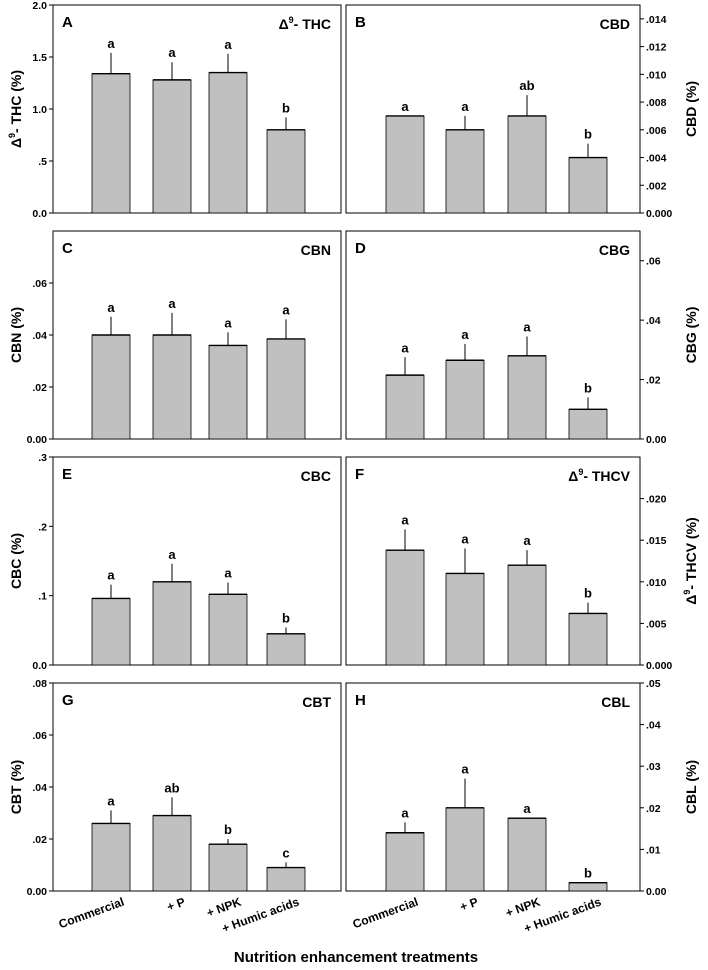 The width and height of the screenshot is (708, 970). I want to click on y-tick-label: 1.0, so click(39, 110).